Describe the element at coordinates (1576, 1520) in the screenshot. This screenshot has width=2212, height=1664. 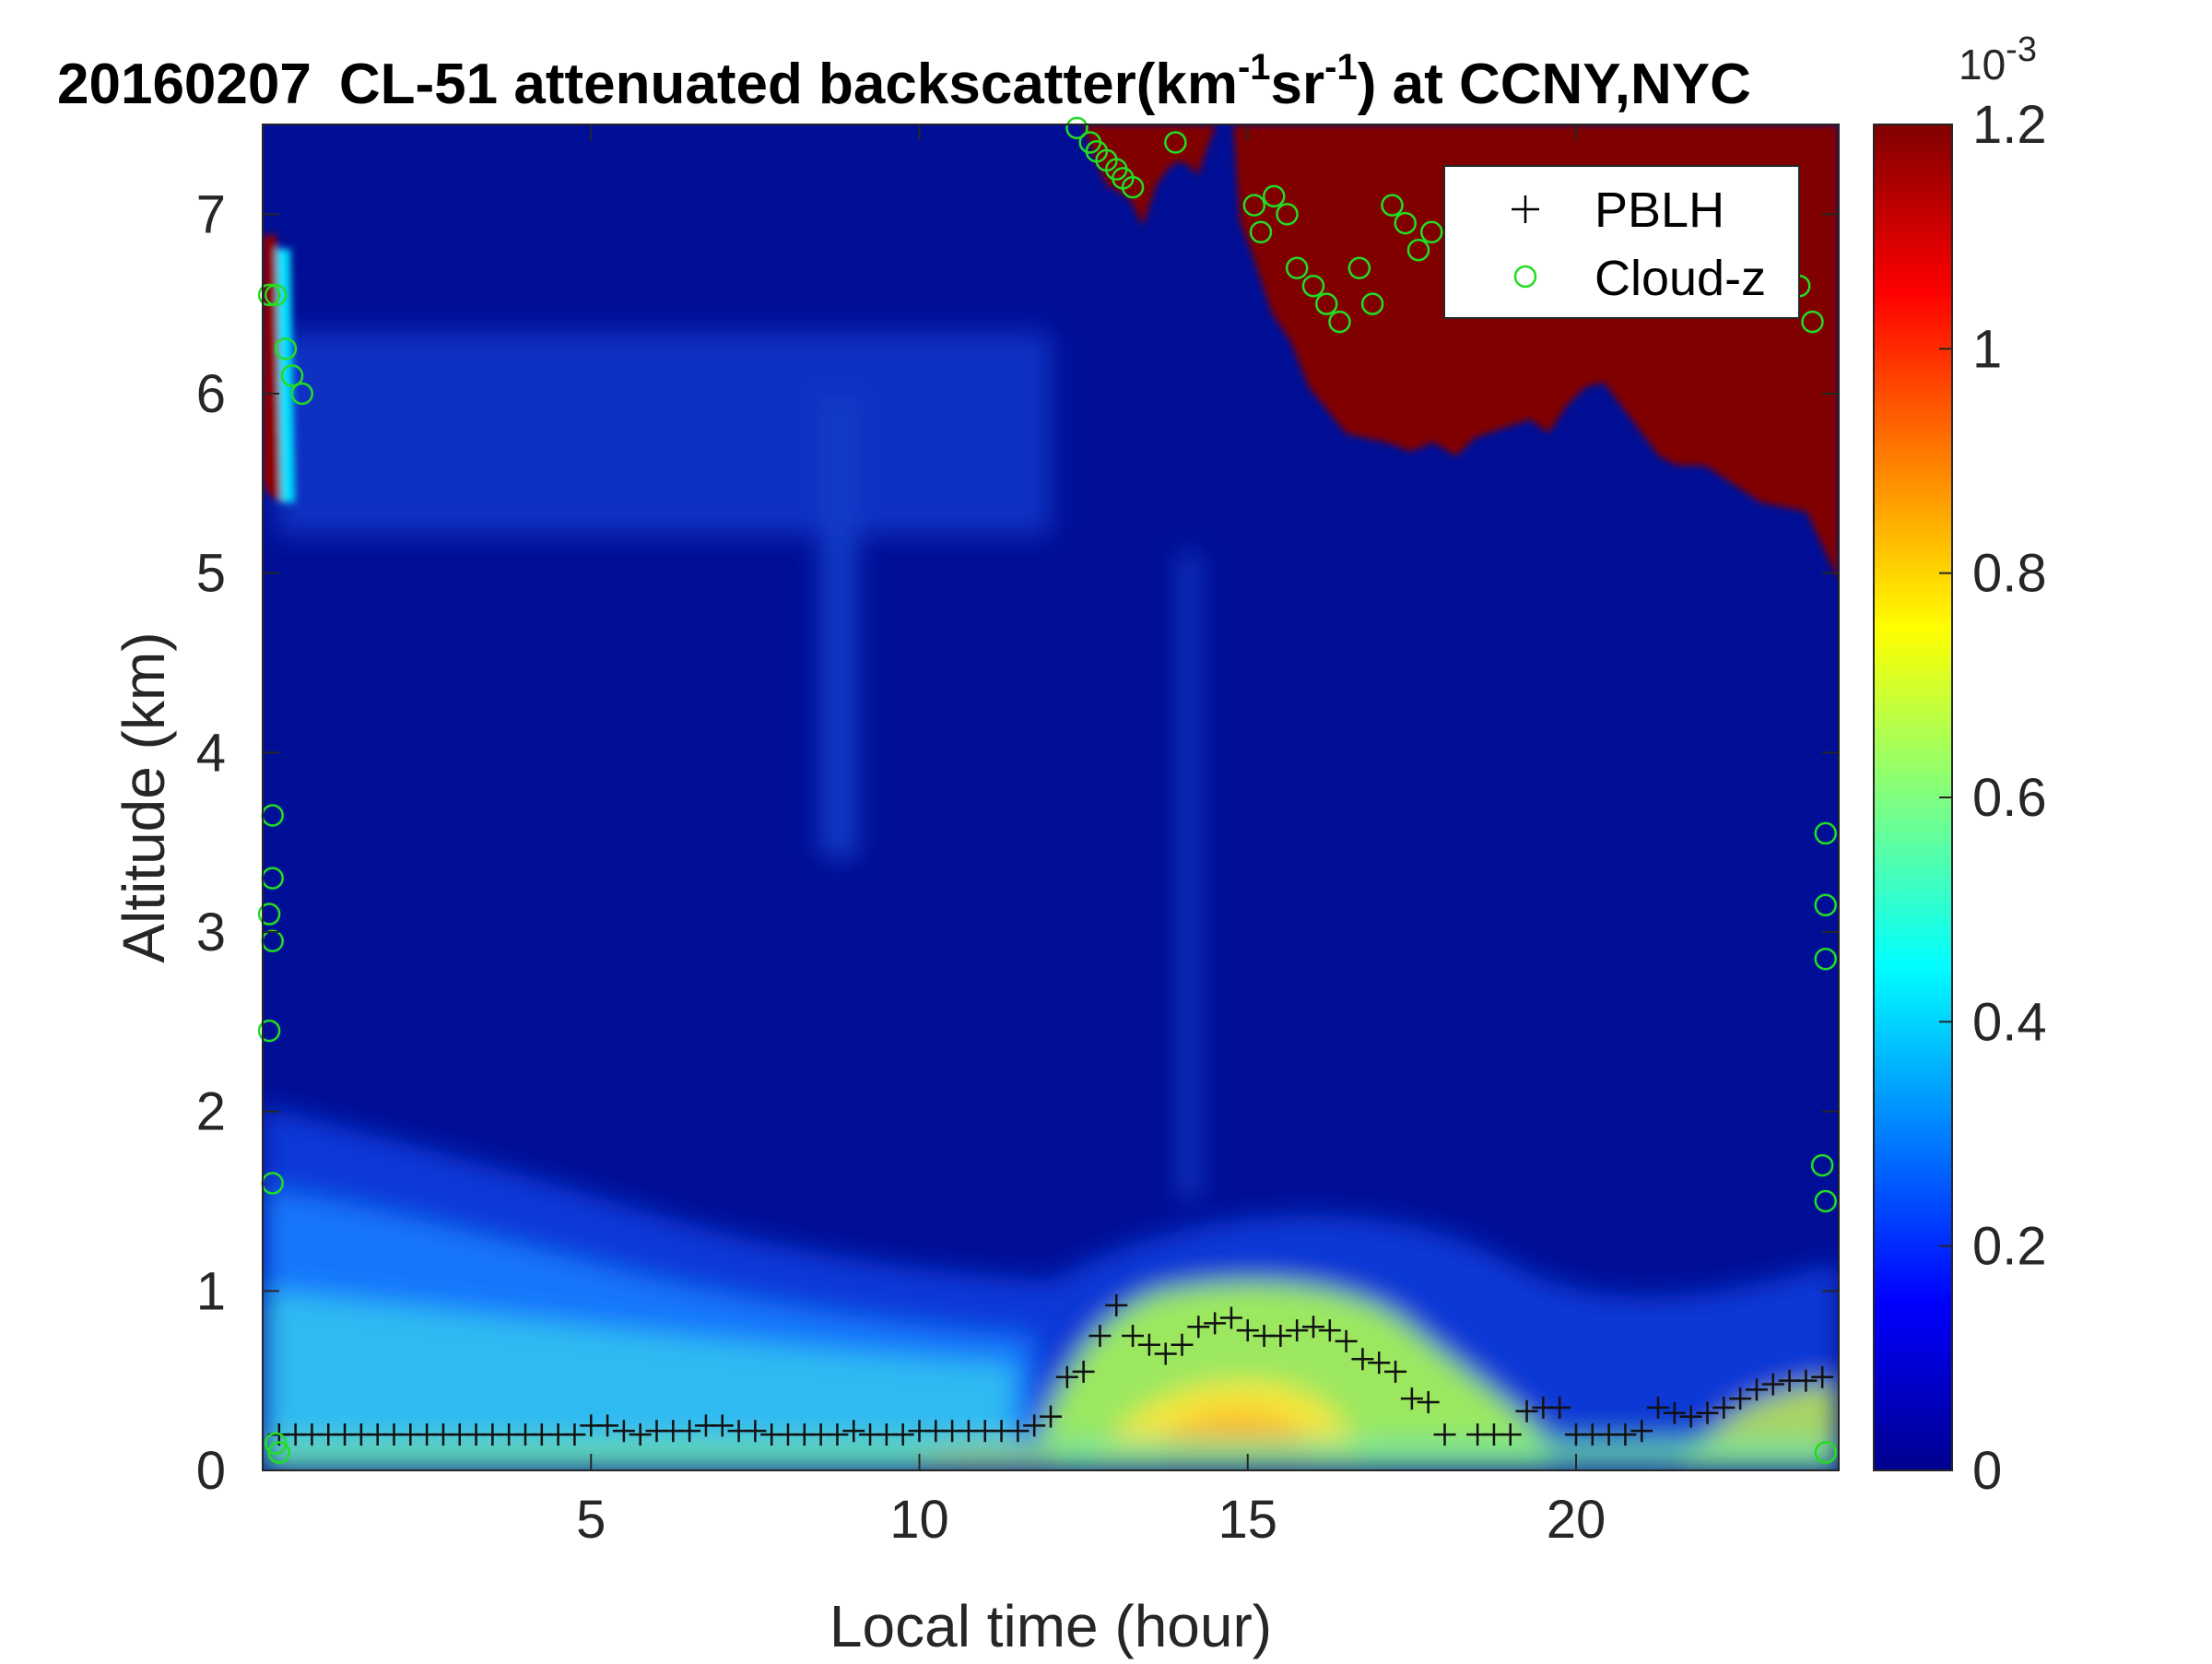
I see `x-tick-label: 20` at that location.